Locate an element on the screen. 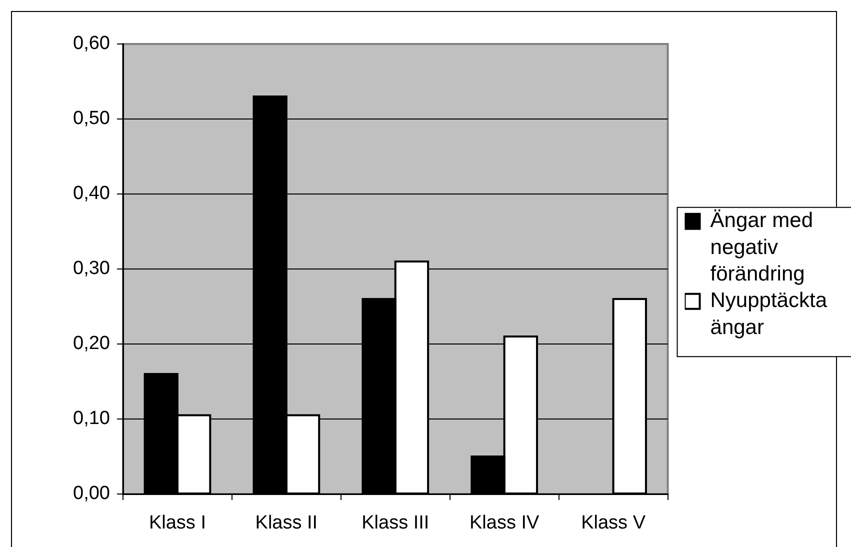 Image resolution: width=851 pixels, height=547 pixels. x-tick-label: Klass II is located at coordinates (286, 523).